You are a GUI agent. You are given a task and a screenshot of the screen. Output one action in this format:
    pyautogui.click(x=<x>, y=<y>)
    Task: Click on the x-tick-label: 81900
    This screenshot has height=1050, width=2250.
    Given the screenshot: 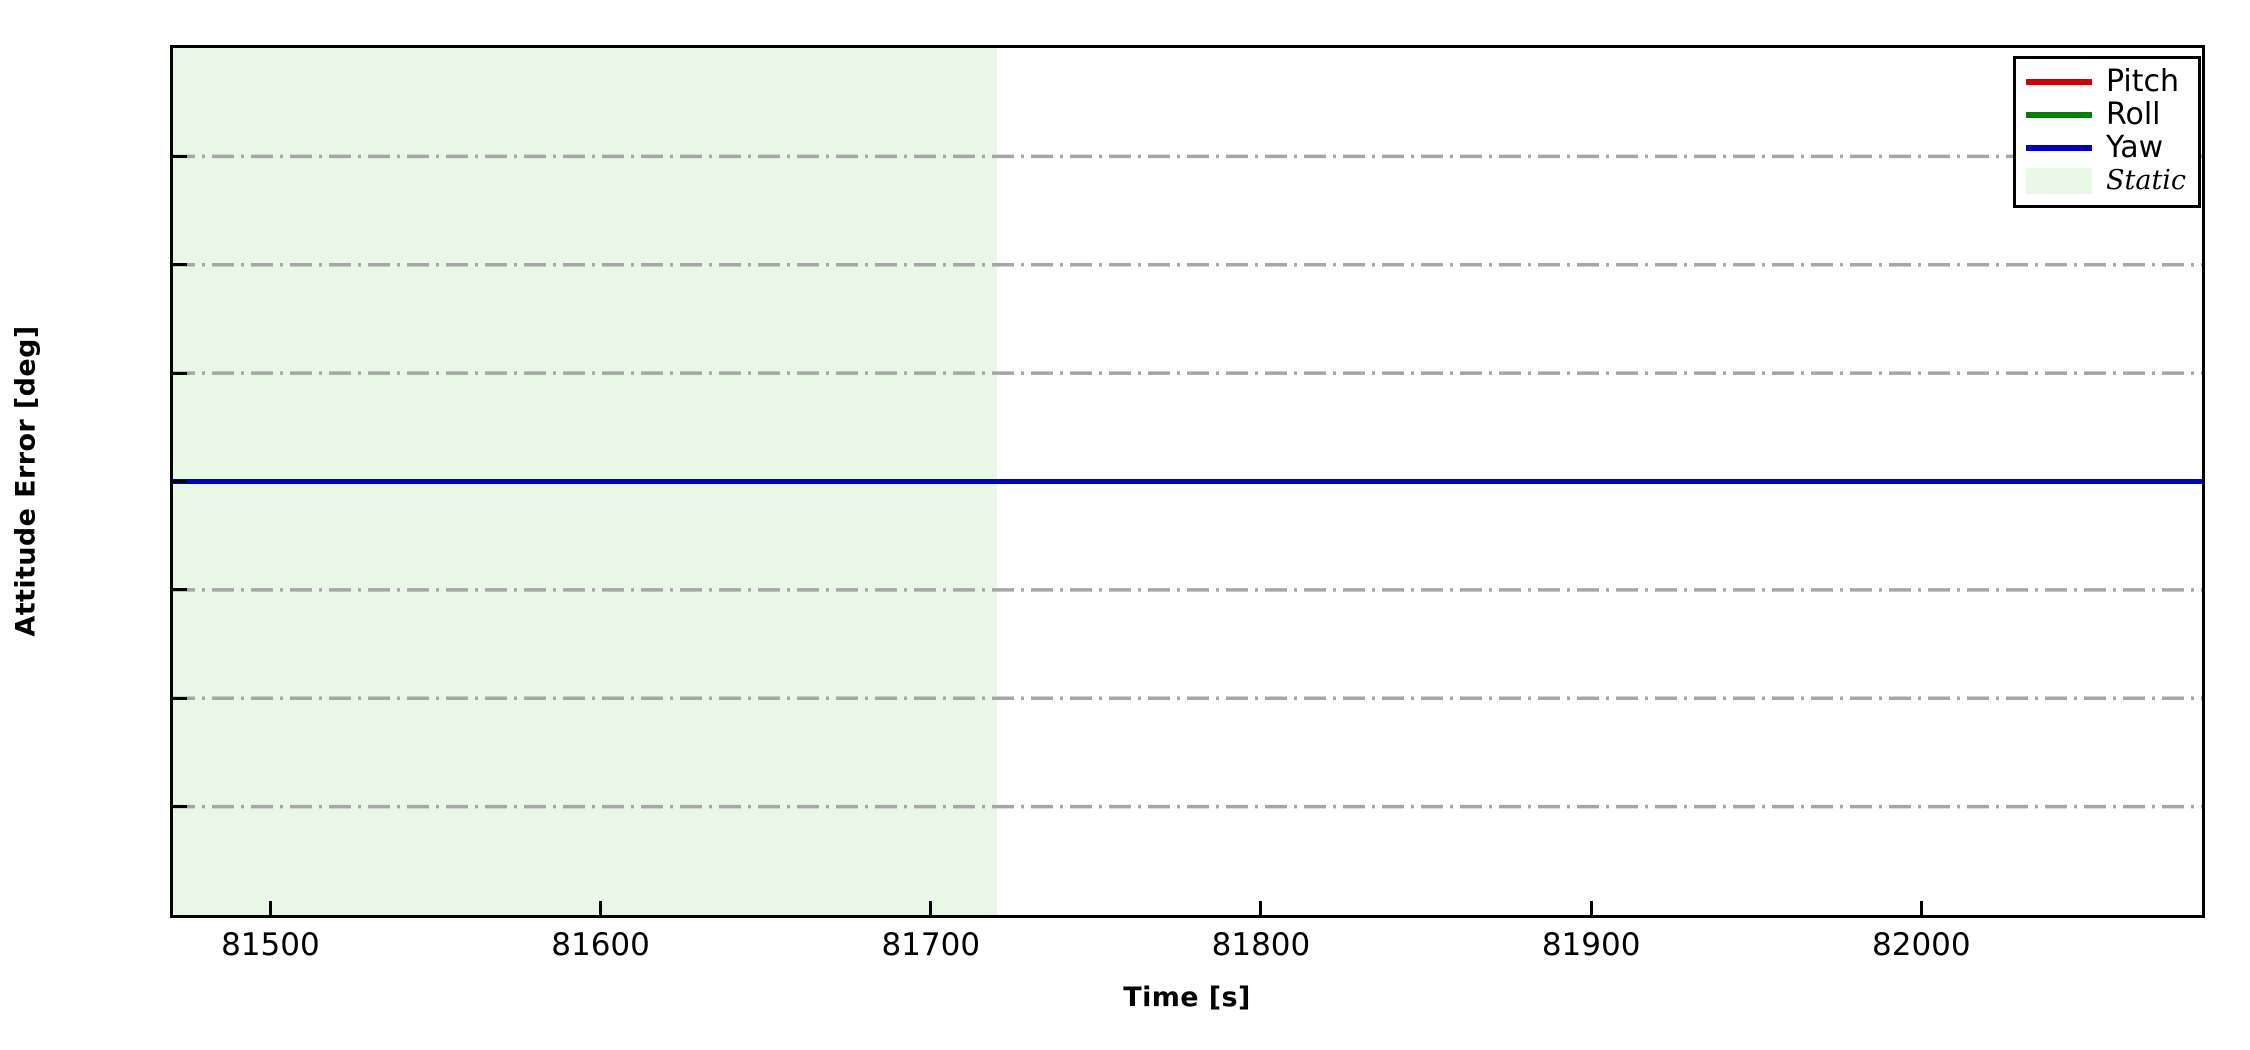 What is the action you would take?
    pyautogui.click(x=1591, y=945)
    